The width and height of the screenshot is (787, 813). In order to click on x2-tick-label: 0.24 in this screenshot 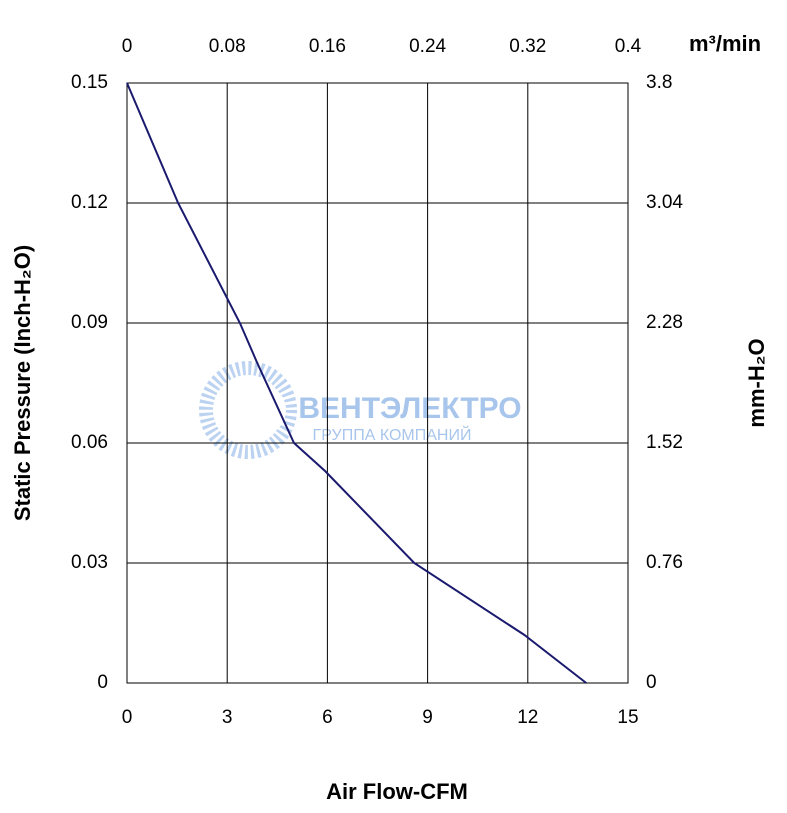, I will do `click(427, 46)`.